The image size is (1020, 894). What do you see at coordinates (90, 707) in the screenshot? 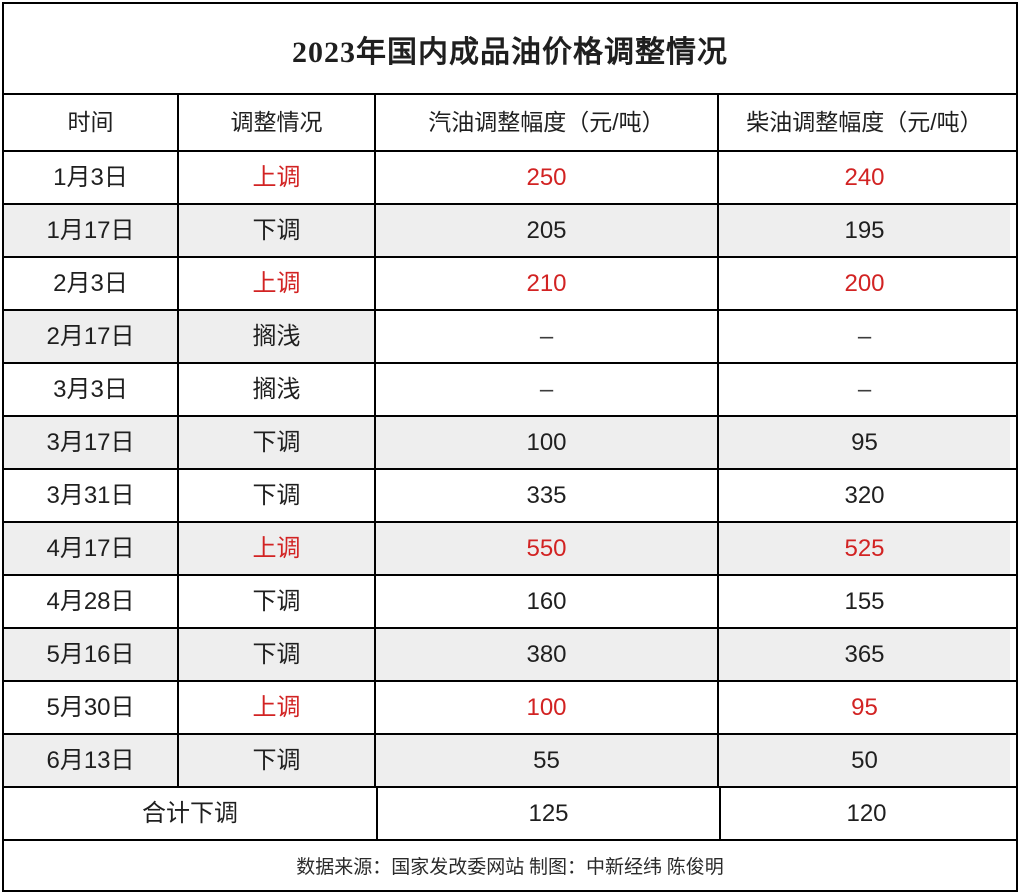
I see `cell-date: 5月30日` at bounding box center [90, 707].